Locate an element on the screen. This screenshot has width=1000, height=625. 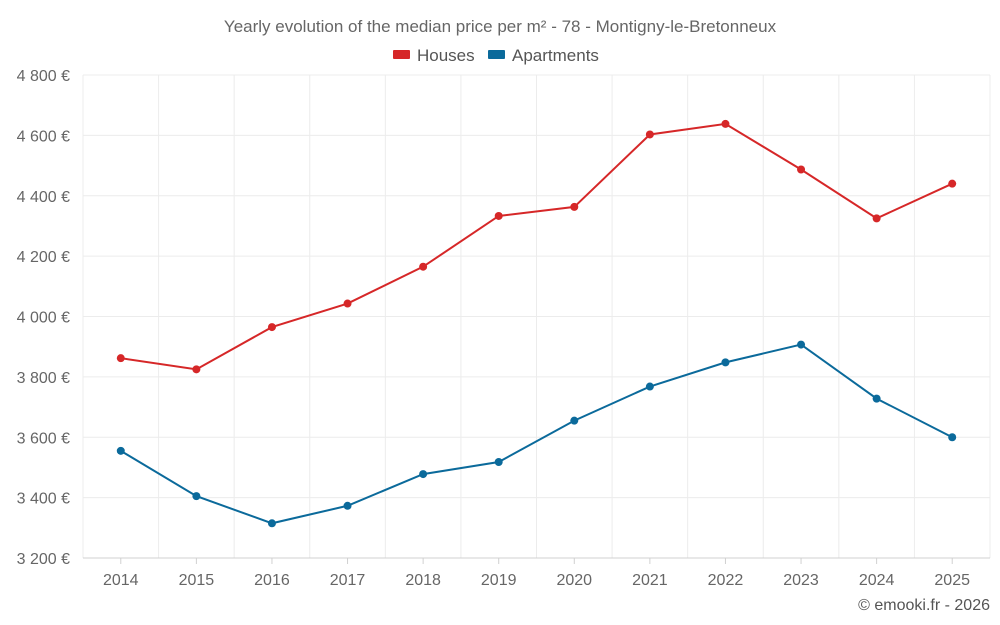
y-tick-label: 4 600 € is located at coordinates (43, 136).